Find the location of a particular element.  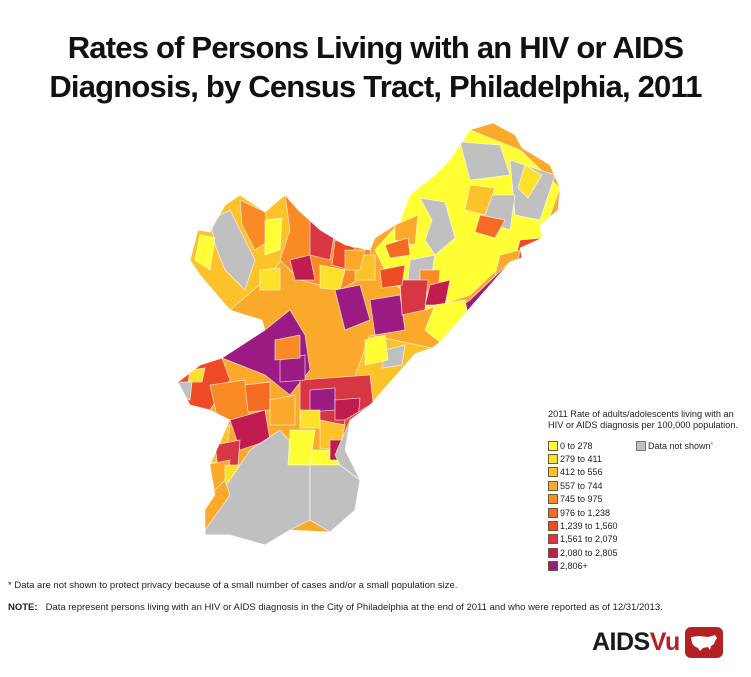

legend-item: 1,561 to 2,079 is located at coordinates (648, 539).